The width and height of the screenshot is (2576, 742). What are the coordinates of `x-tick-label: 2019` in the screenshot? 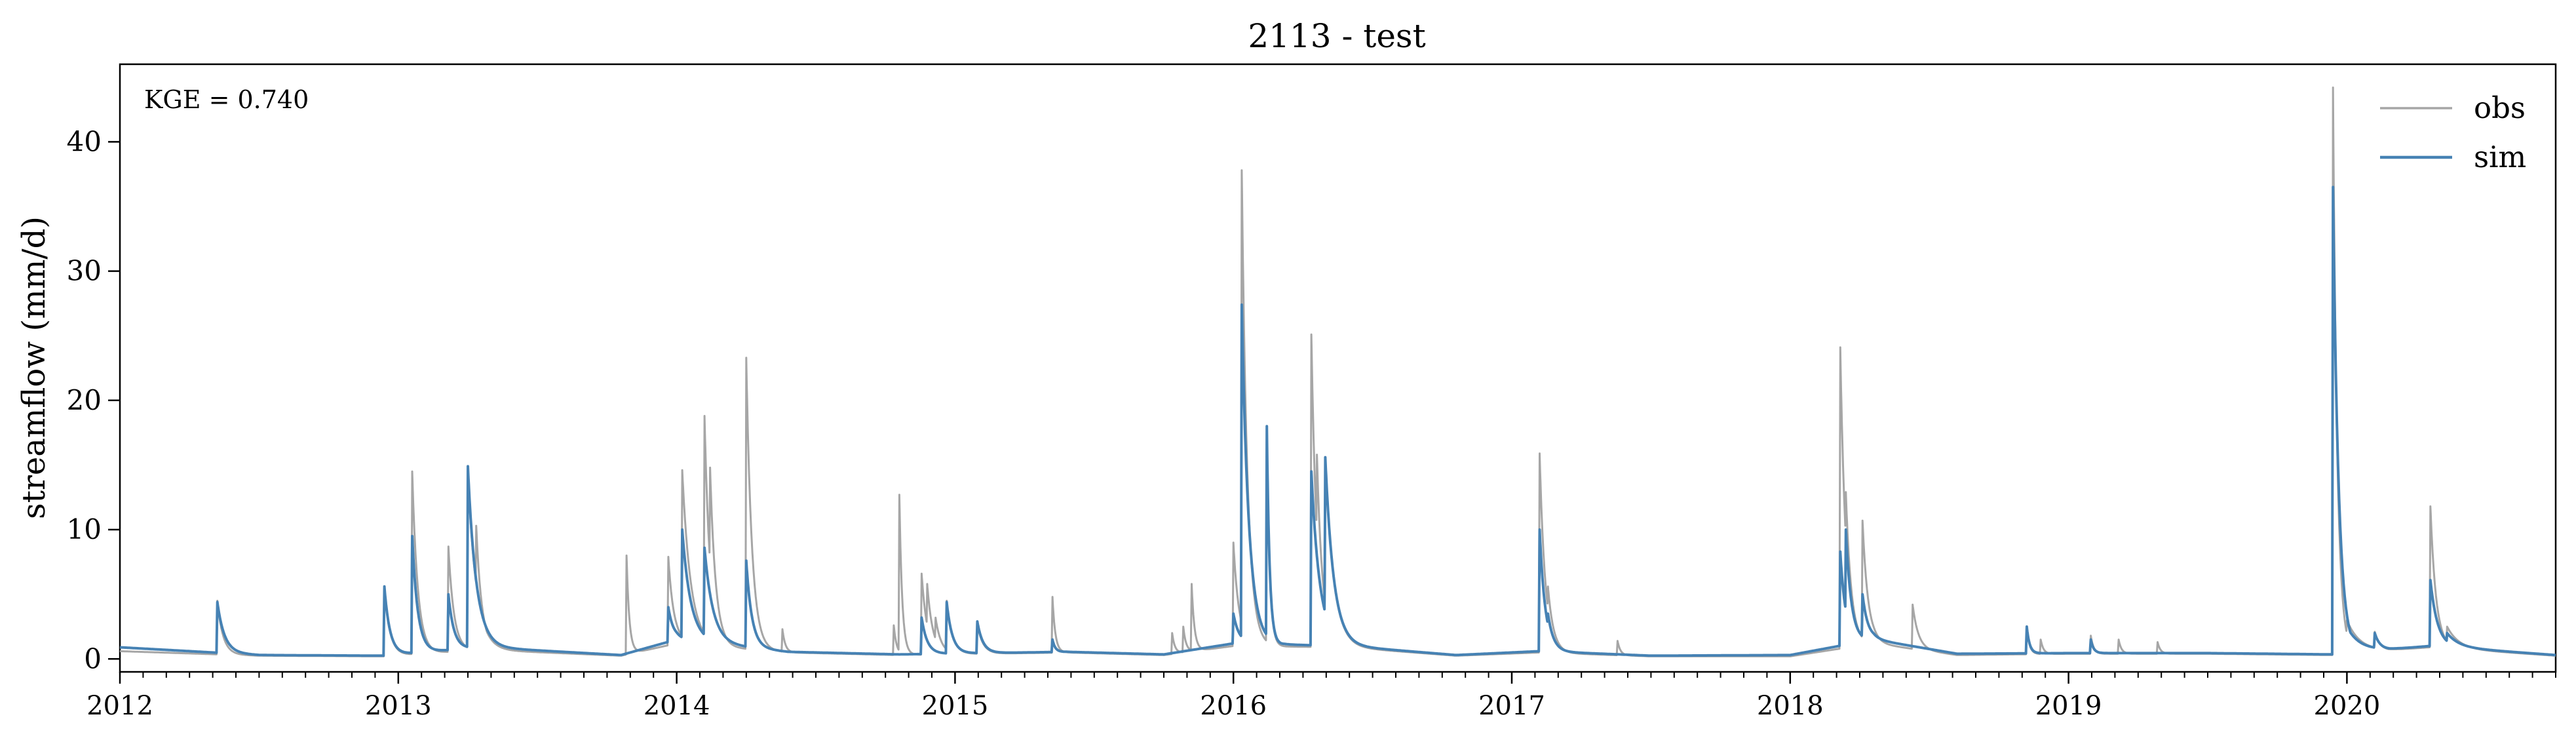 It's located at (2068, 706).